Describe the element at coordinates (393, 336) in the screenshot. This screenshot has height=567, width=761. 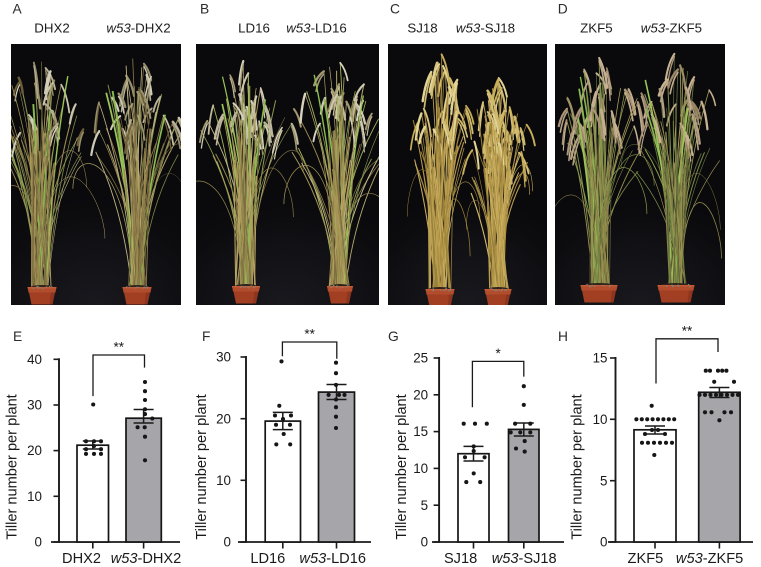
I see `svg-text: G` at that location.